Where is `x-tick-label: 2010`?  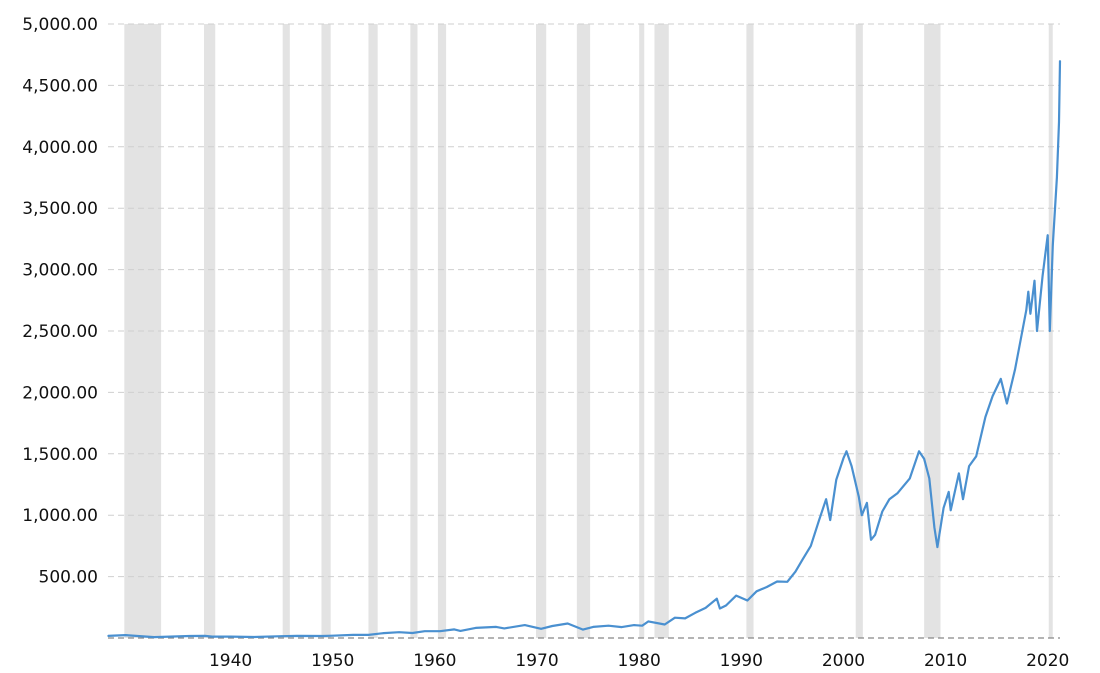 x-tick-label: 2010 is located at coordinates (945, 661).